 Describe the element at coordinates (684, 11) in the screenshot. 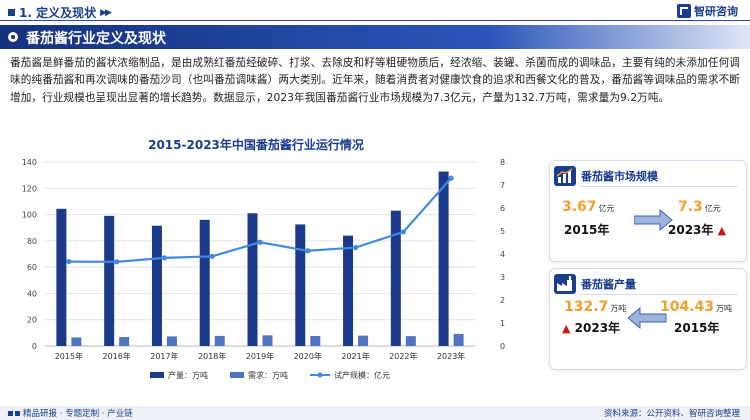

I see `logo-icon` at that location.